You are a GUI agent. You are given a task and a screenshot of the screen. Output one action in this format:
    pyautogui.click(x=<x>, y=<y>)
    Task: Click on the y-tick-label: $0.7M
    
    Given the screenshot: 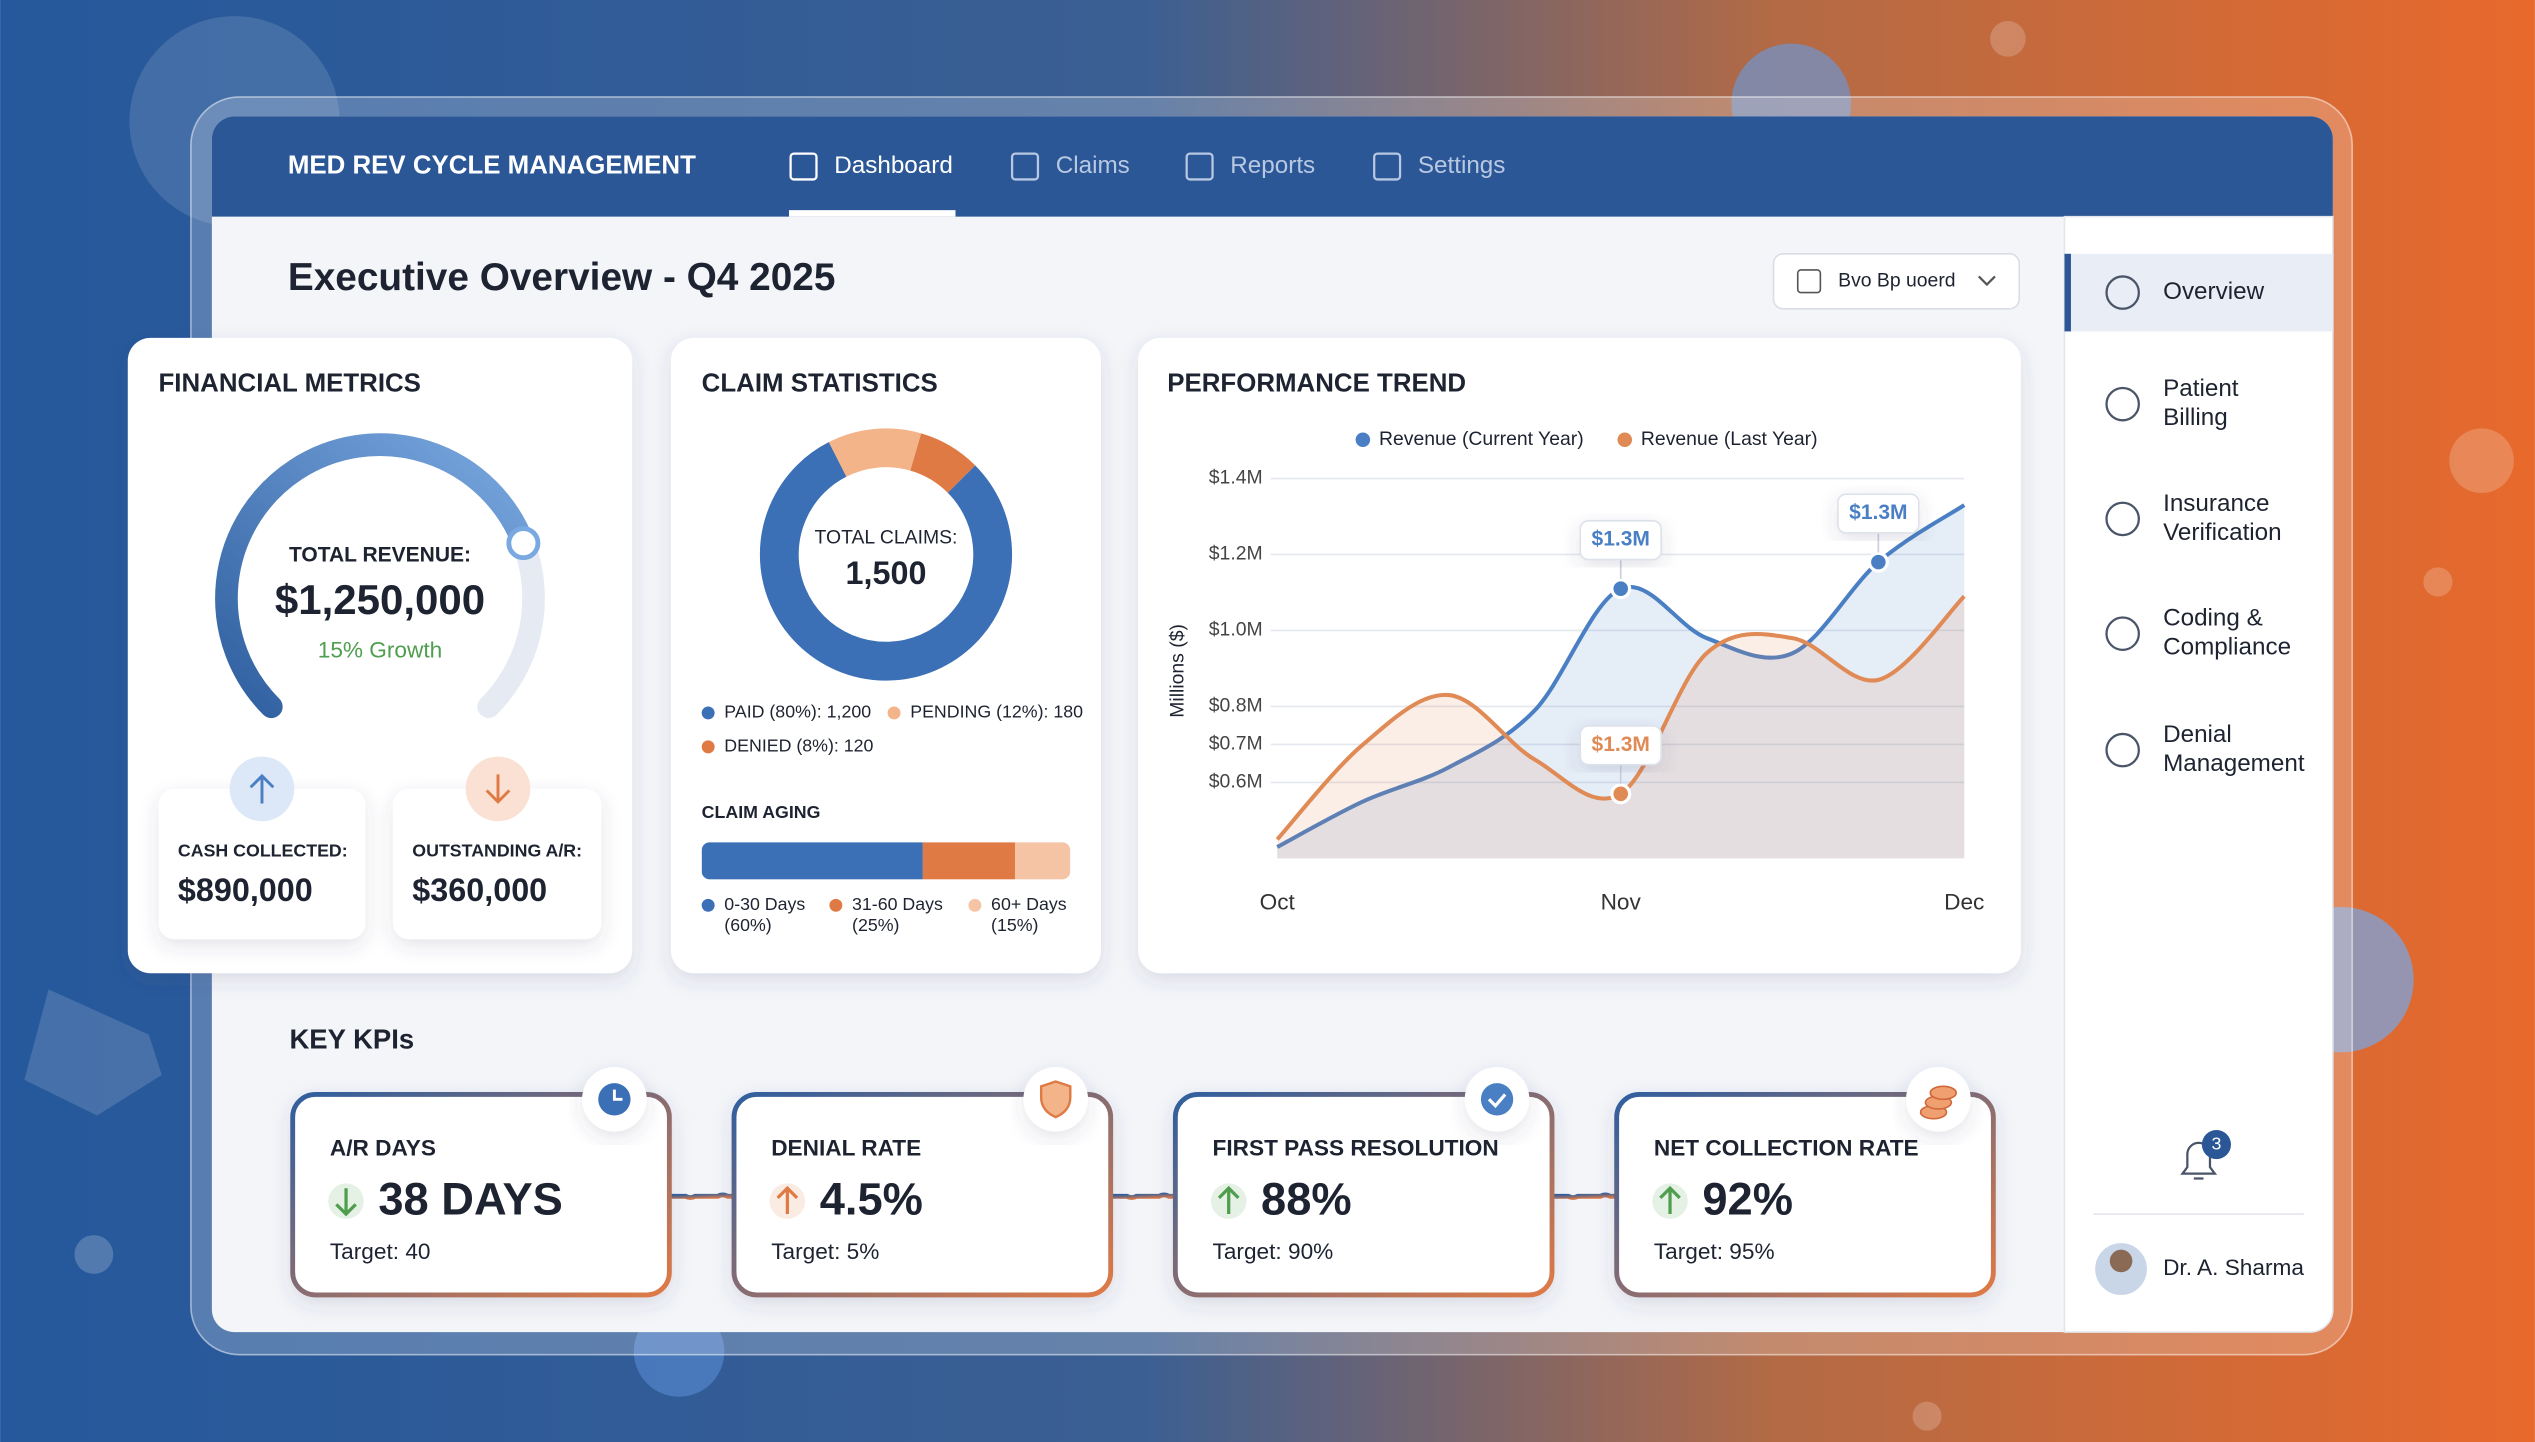 What is the action you would take?
    pyautogui.click(x=1236, y=744)
    